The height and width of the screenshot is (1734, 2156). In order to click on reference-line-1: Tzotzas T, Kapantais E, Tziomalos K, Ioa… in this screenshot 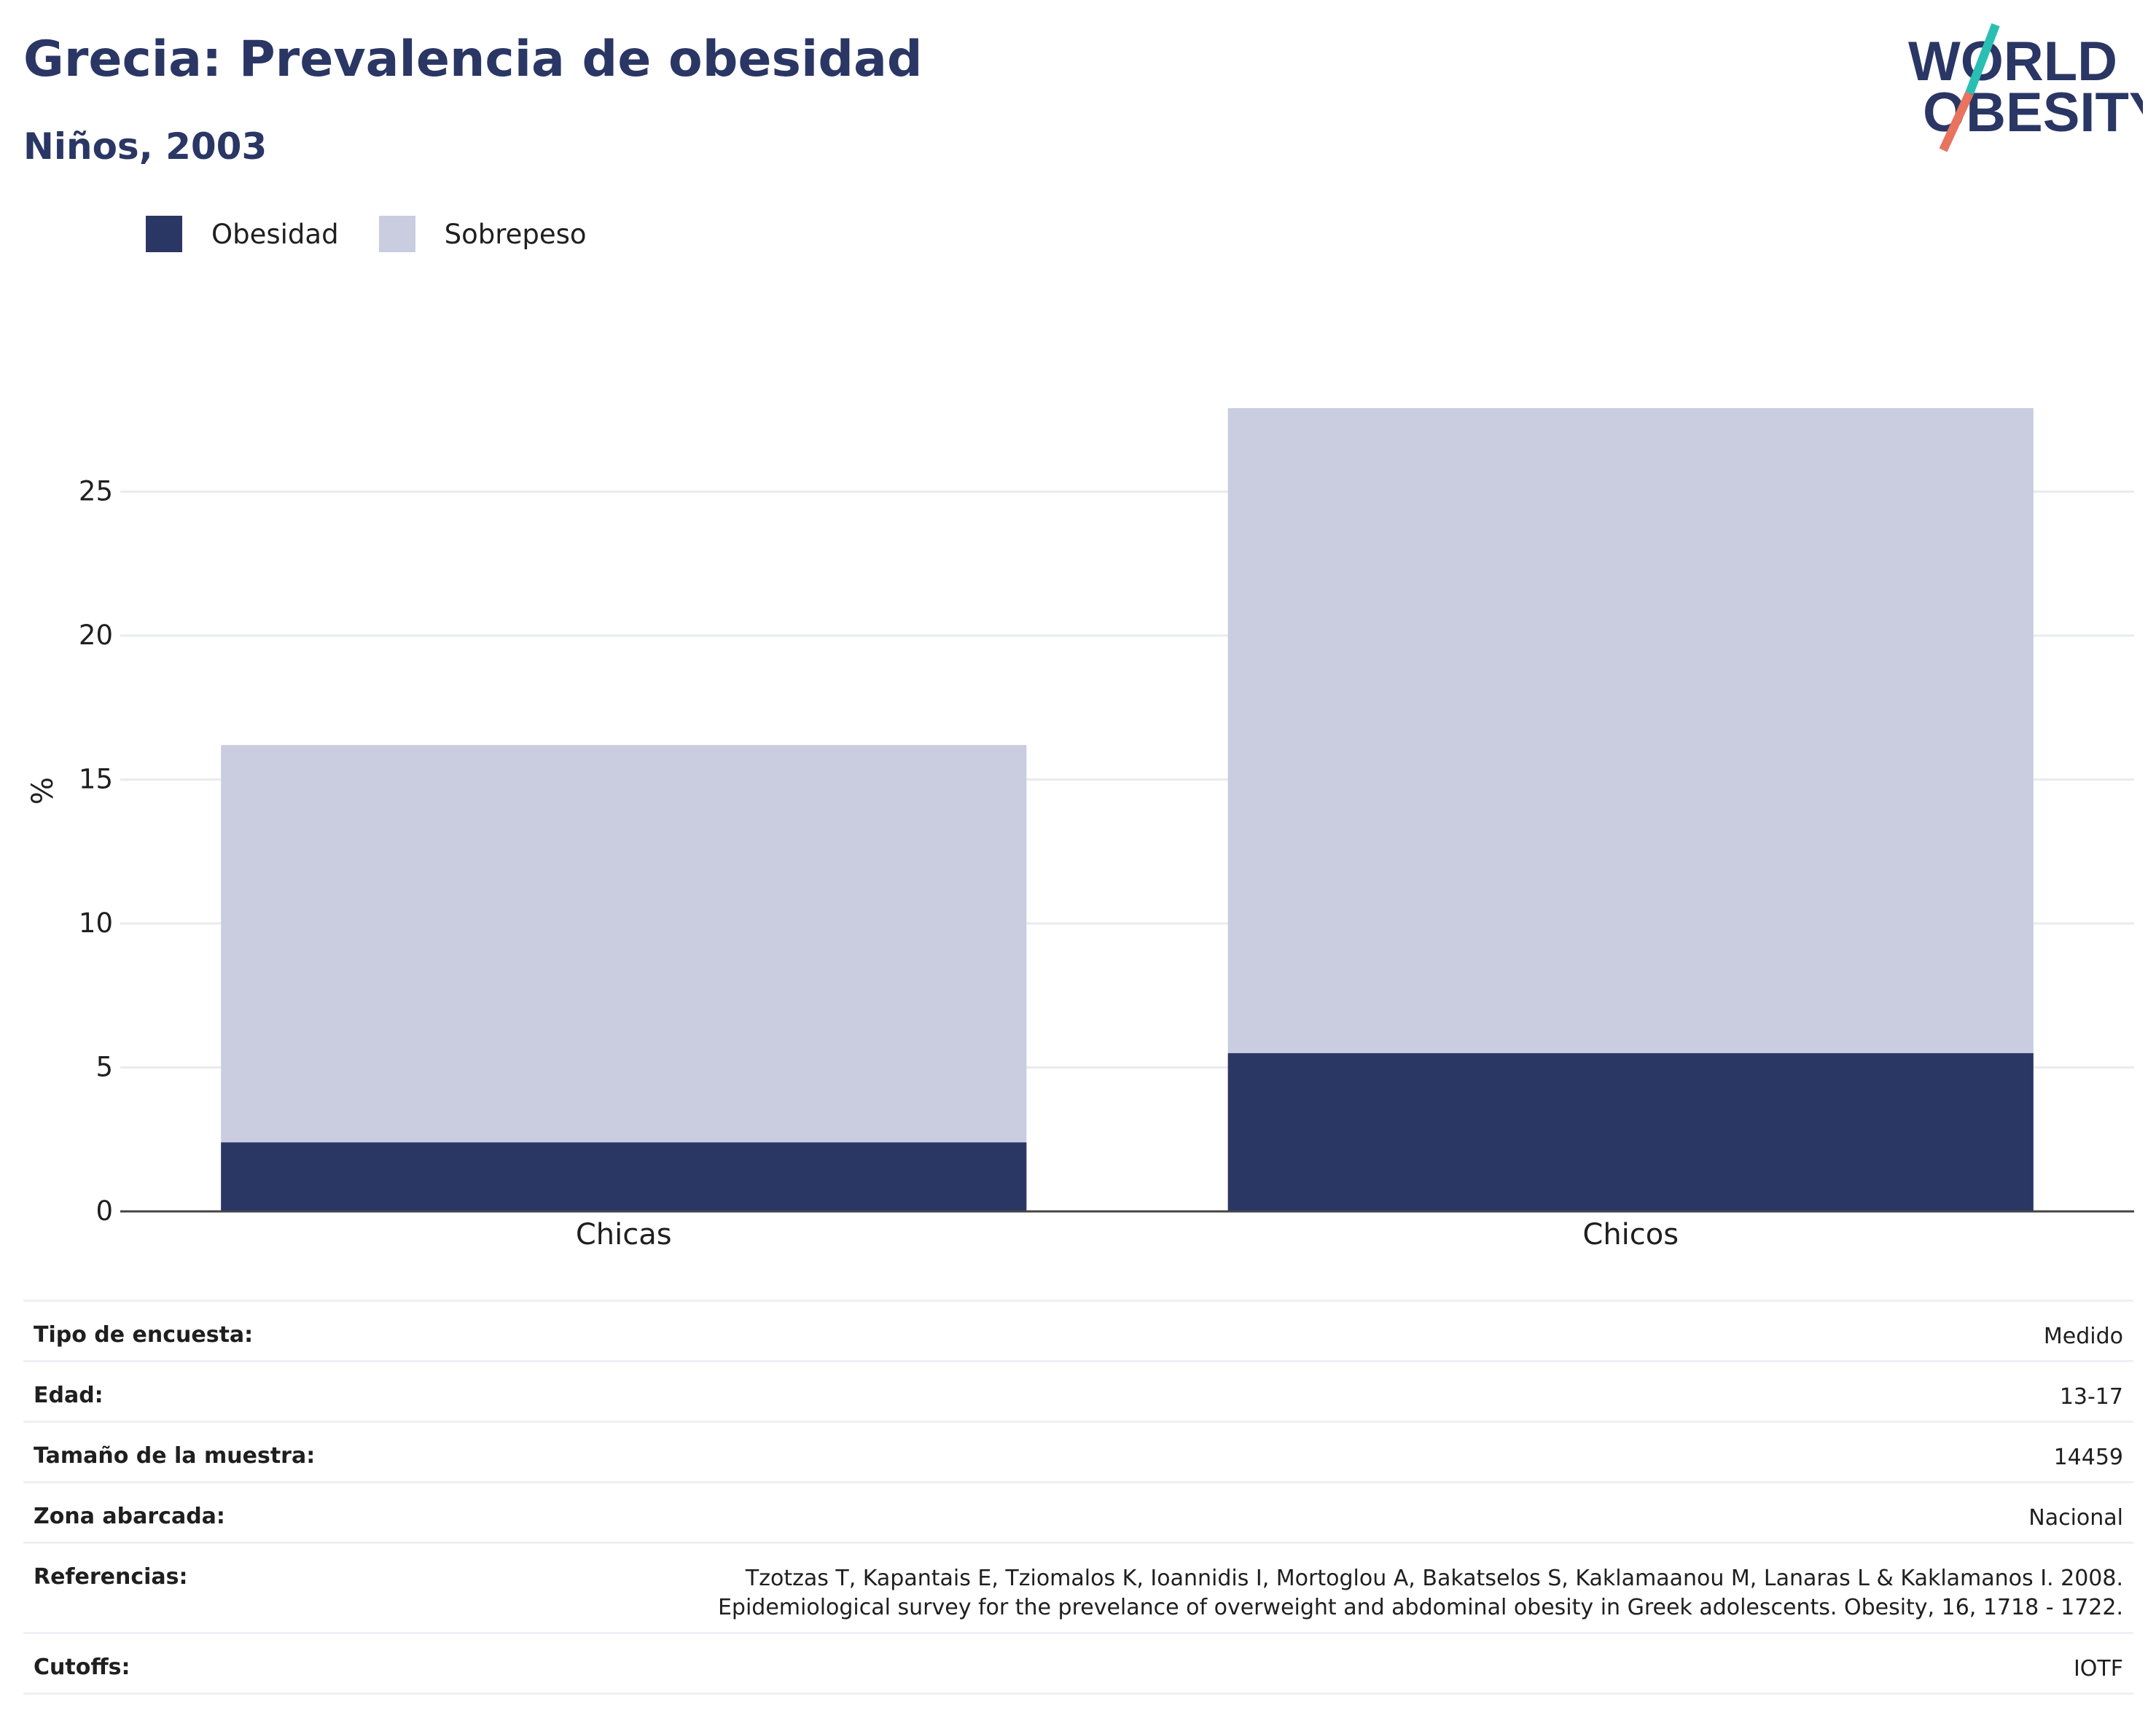, I will do `click(1434, 1578)`.